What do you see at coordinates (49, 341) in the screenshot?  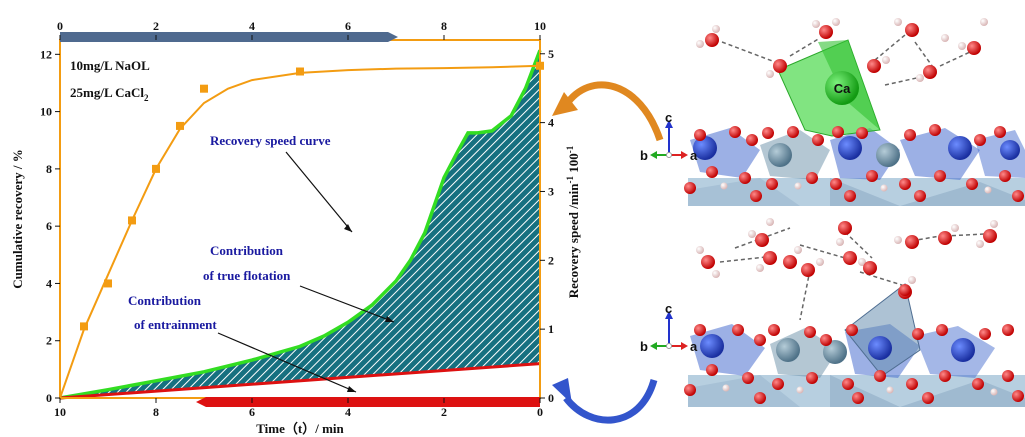 I see `y-left-tick-label: 2` at bounding box center [49, 341].